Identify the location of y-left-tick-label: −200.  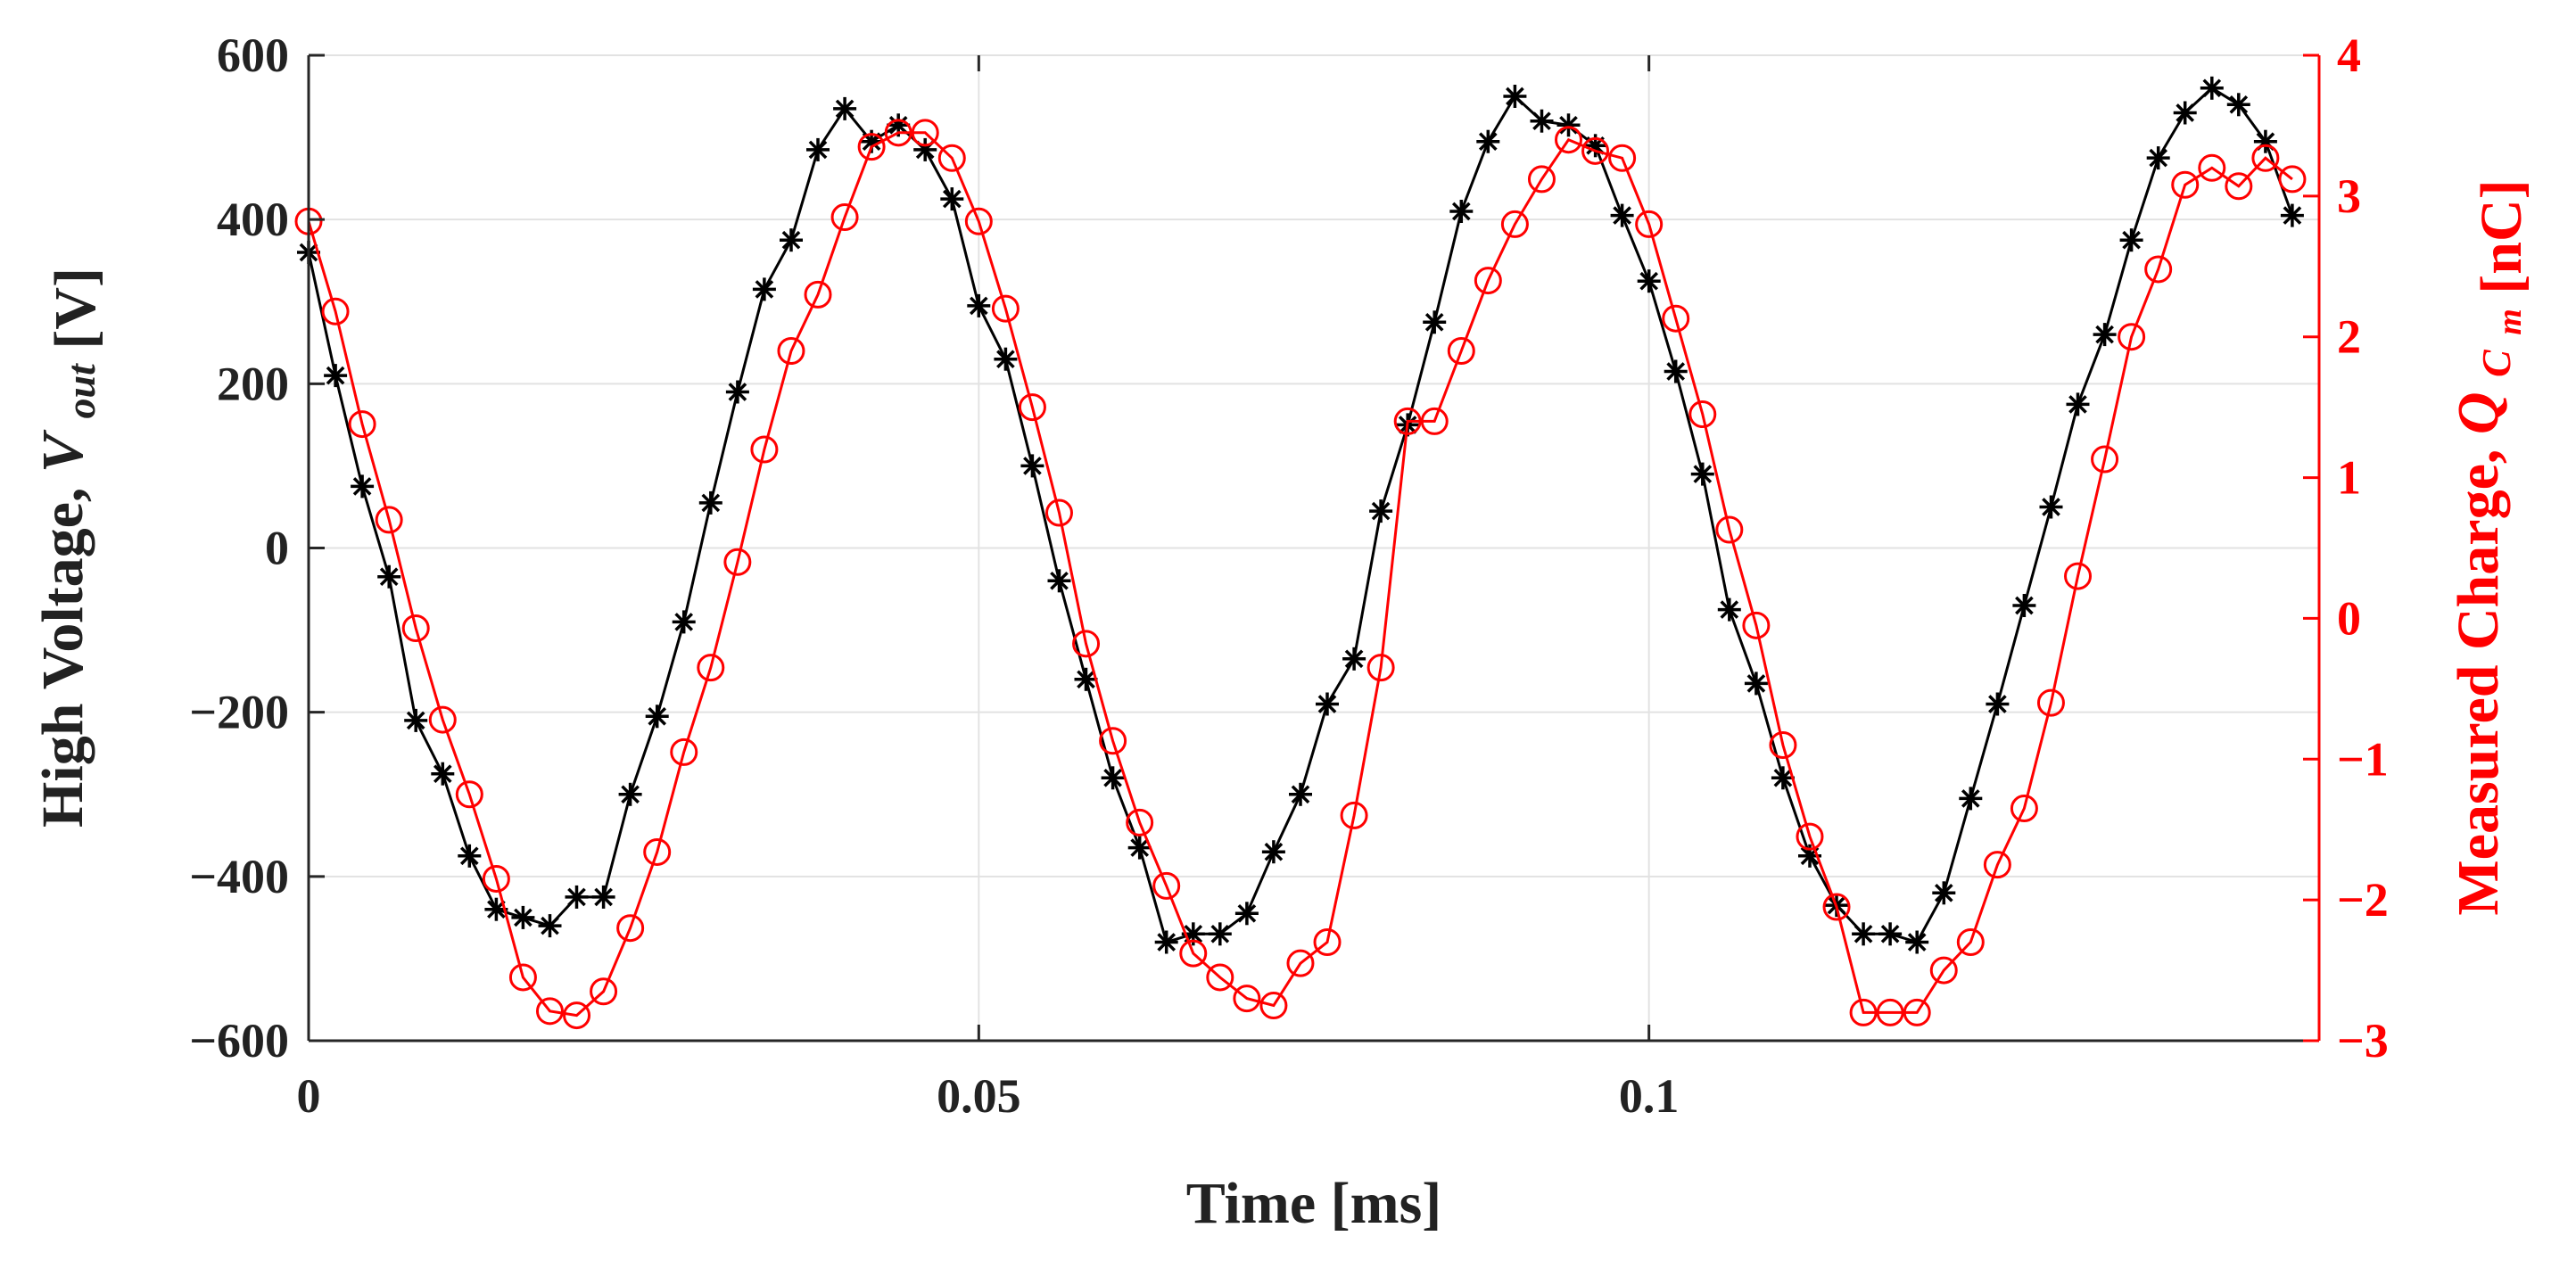
(239, 712).